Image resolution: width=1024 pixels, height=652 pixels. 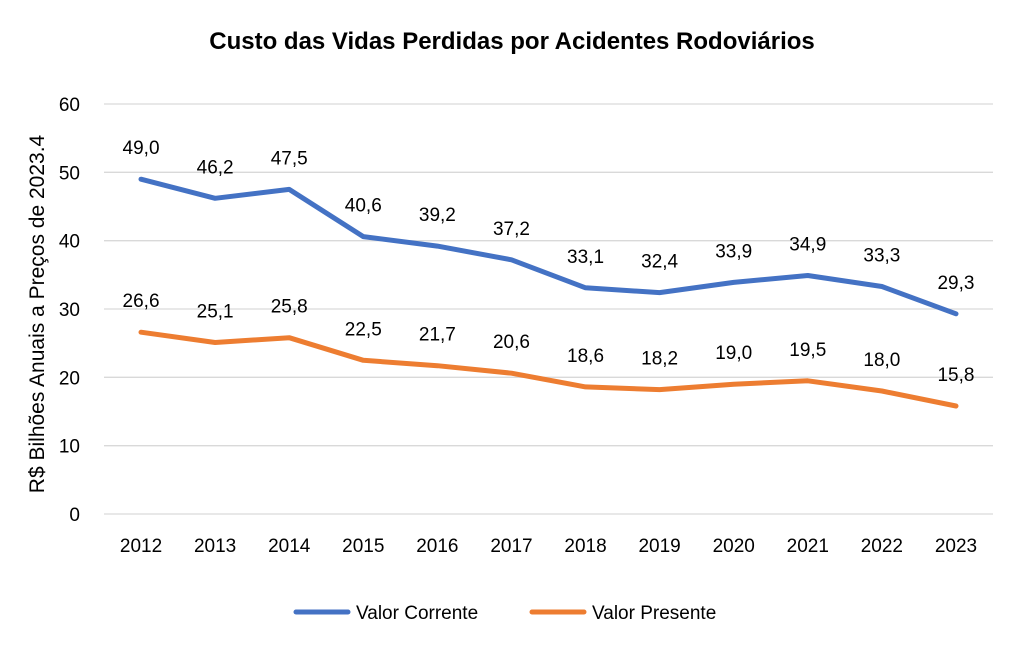 What do you see at coordinates (363, 546) in the screenshot?
I see `x-tick-label: 2015` at bounding box center [363, 546].